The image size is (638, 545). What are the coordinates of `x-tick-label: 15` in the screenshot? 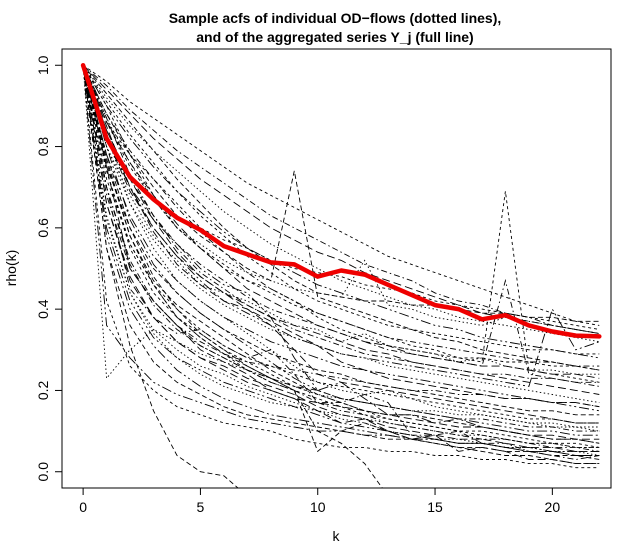 It's located at (435, 507).